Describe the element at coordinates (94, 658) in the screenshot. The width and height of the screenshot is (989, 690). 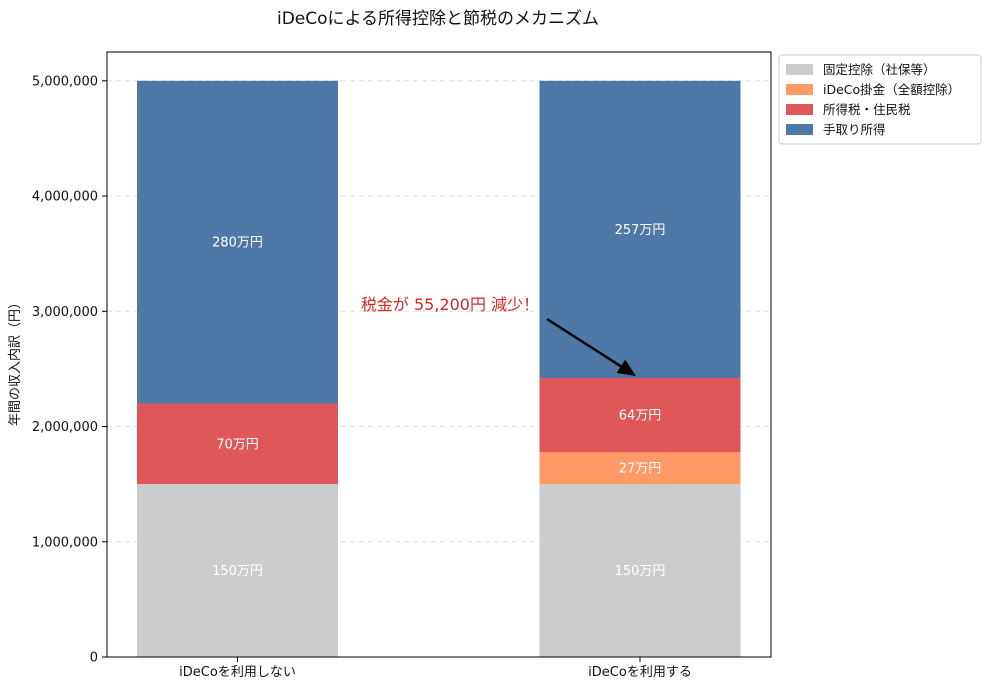
I see `y-tick-label: 0` at that location.